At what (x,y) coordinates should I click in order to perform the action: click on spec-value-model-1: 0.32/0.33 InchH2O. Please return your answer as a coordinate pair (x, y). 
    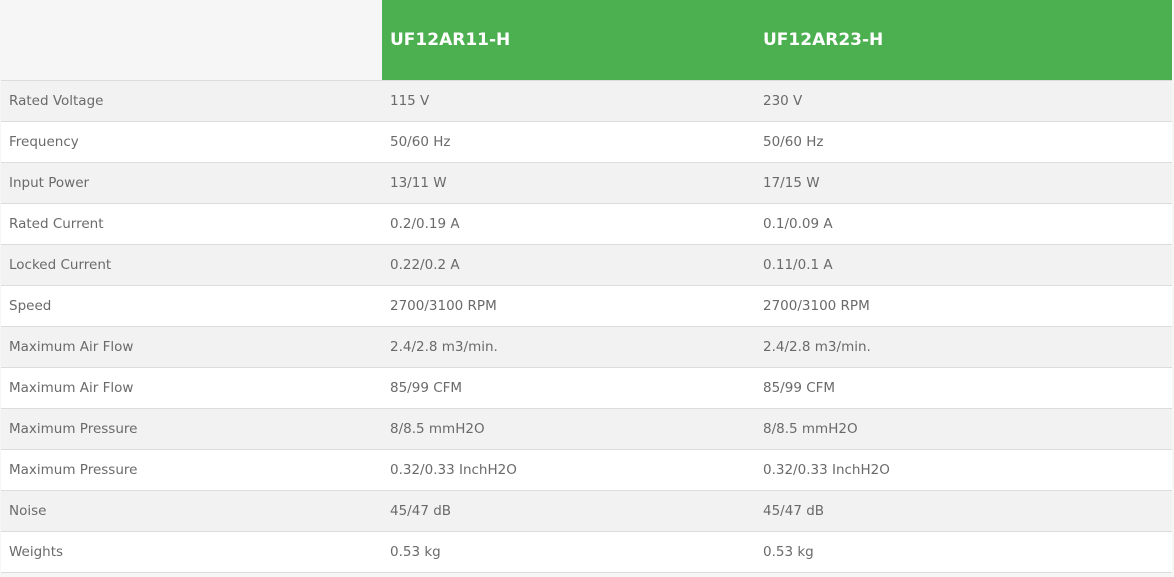
    Looking at the image, I should click on (568, 470).